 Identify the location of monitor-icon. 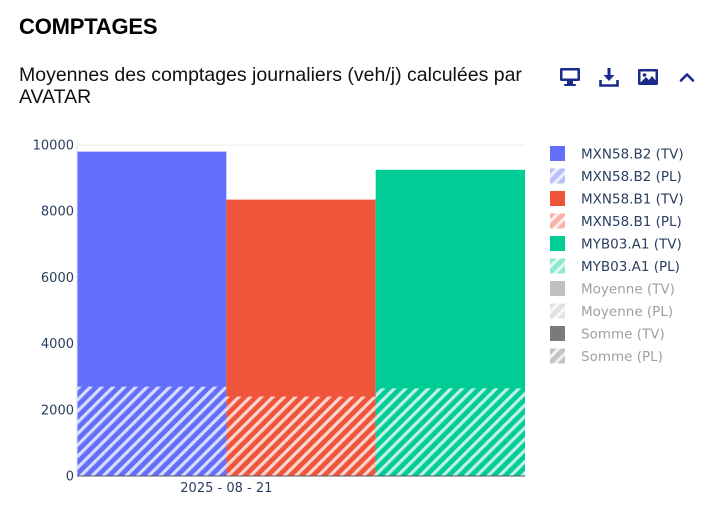
(570, 77).